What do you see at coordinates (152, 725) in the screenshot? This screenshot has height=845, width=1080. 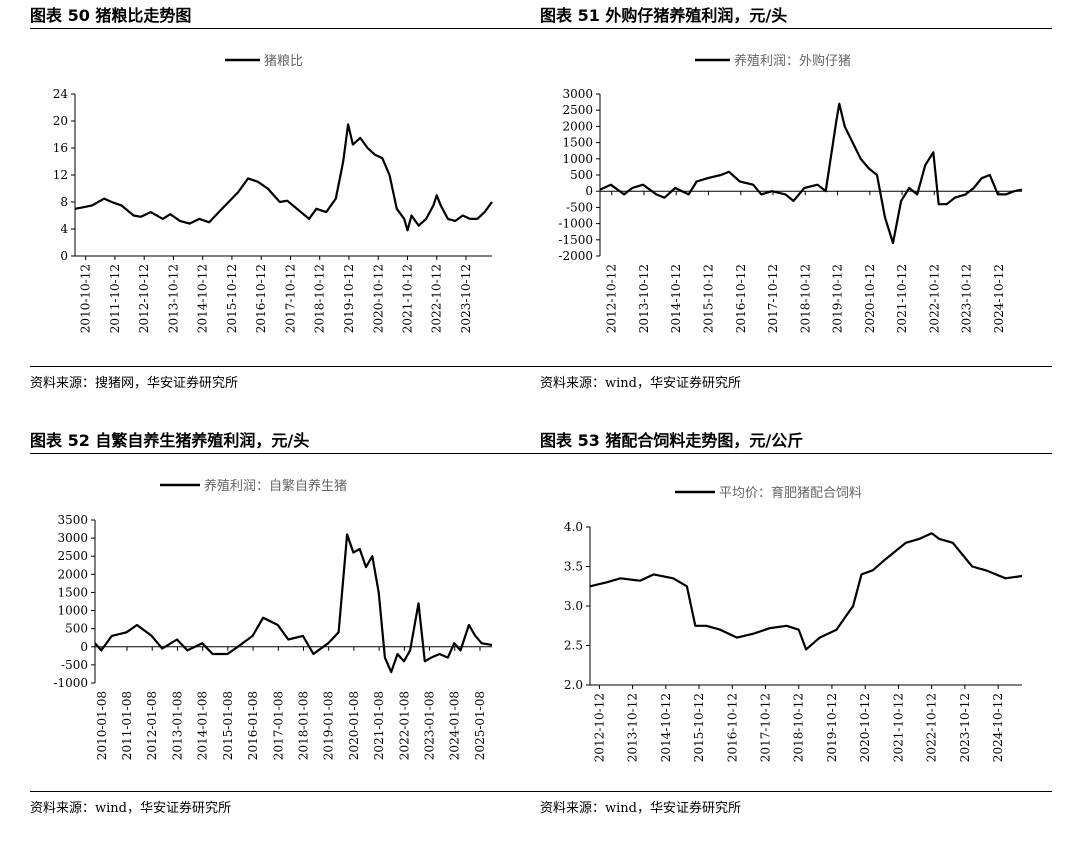 I see `x-tick-label: 2012-01-08` at bounding box center [152, 725].